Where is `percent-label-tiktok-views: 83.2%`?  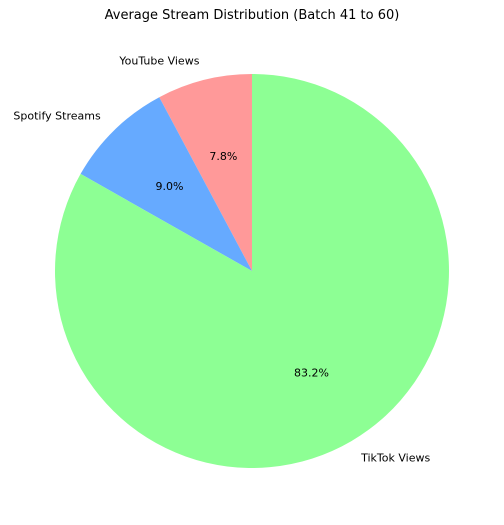
percent-label-tiktok-views: 83.2% is located at coordinates (311, 373).